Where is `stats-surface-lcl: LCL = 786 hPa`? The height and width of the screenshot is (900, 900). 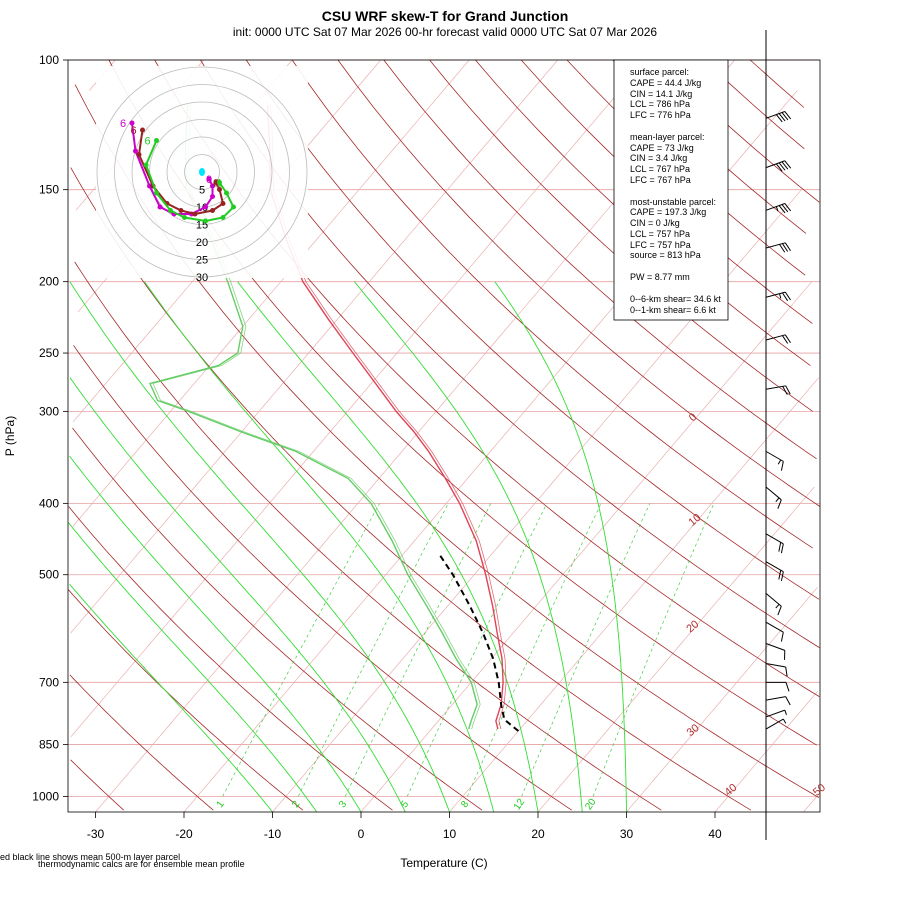
stats-surface-lcl: LCL = 786 hPa is located at coordinates (660, 104).